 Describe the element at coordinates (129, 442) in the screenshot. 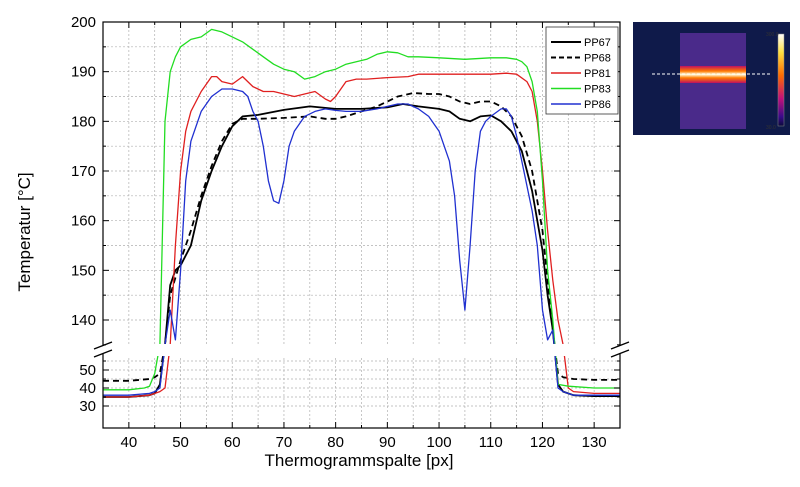

I see `x-tick-label: 40` at that location.